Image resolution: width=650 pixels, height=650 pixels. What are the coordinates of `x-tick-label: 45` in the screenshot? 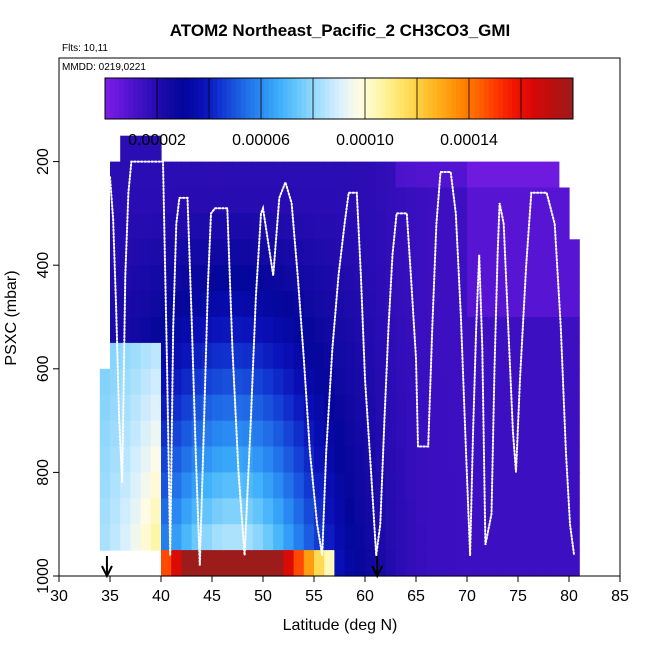 It's located at (212, 596).